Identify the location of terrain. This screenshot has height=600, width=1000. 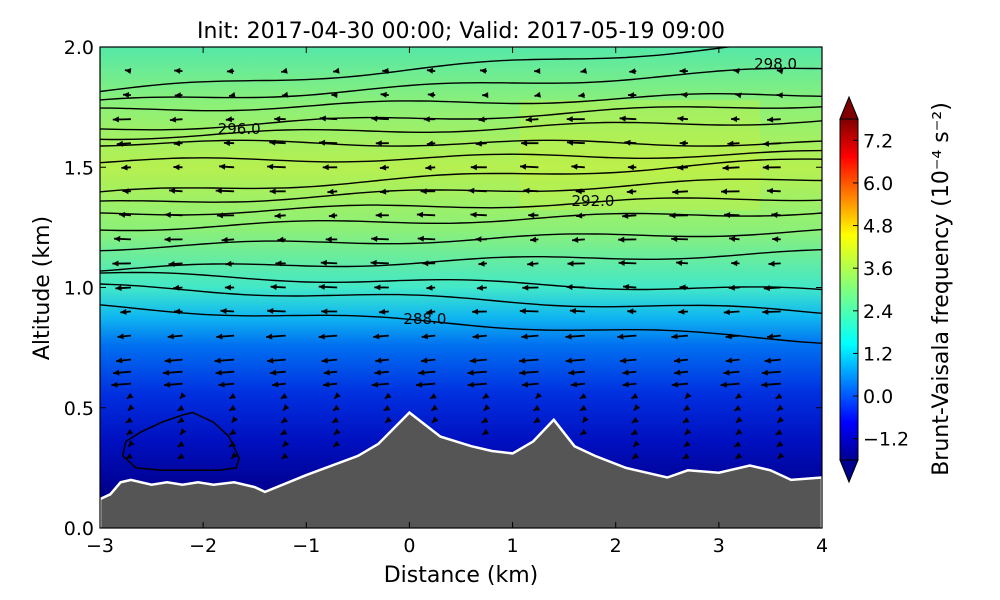
(461, 469).